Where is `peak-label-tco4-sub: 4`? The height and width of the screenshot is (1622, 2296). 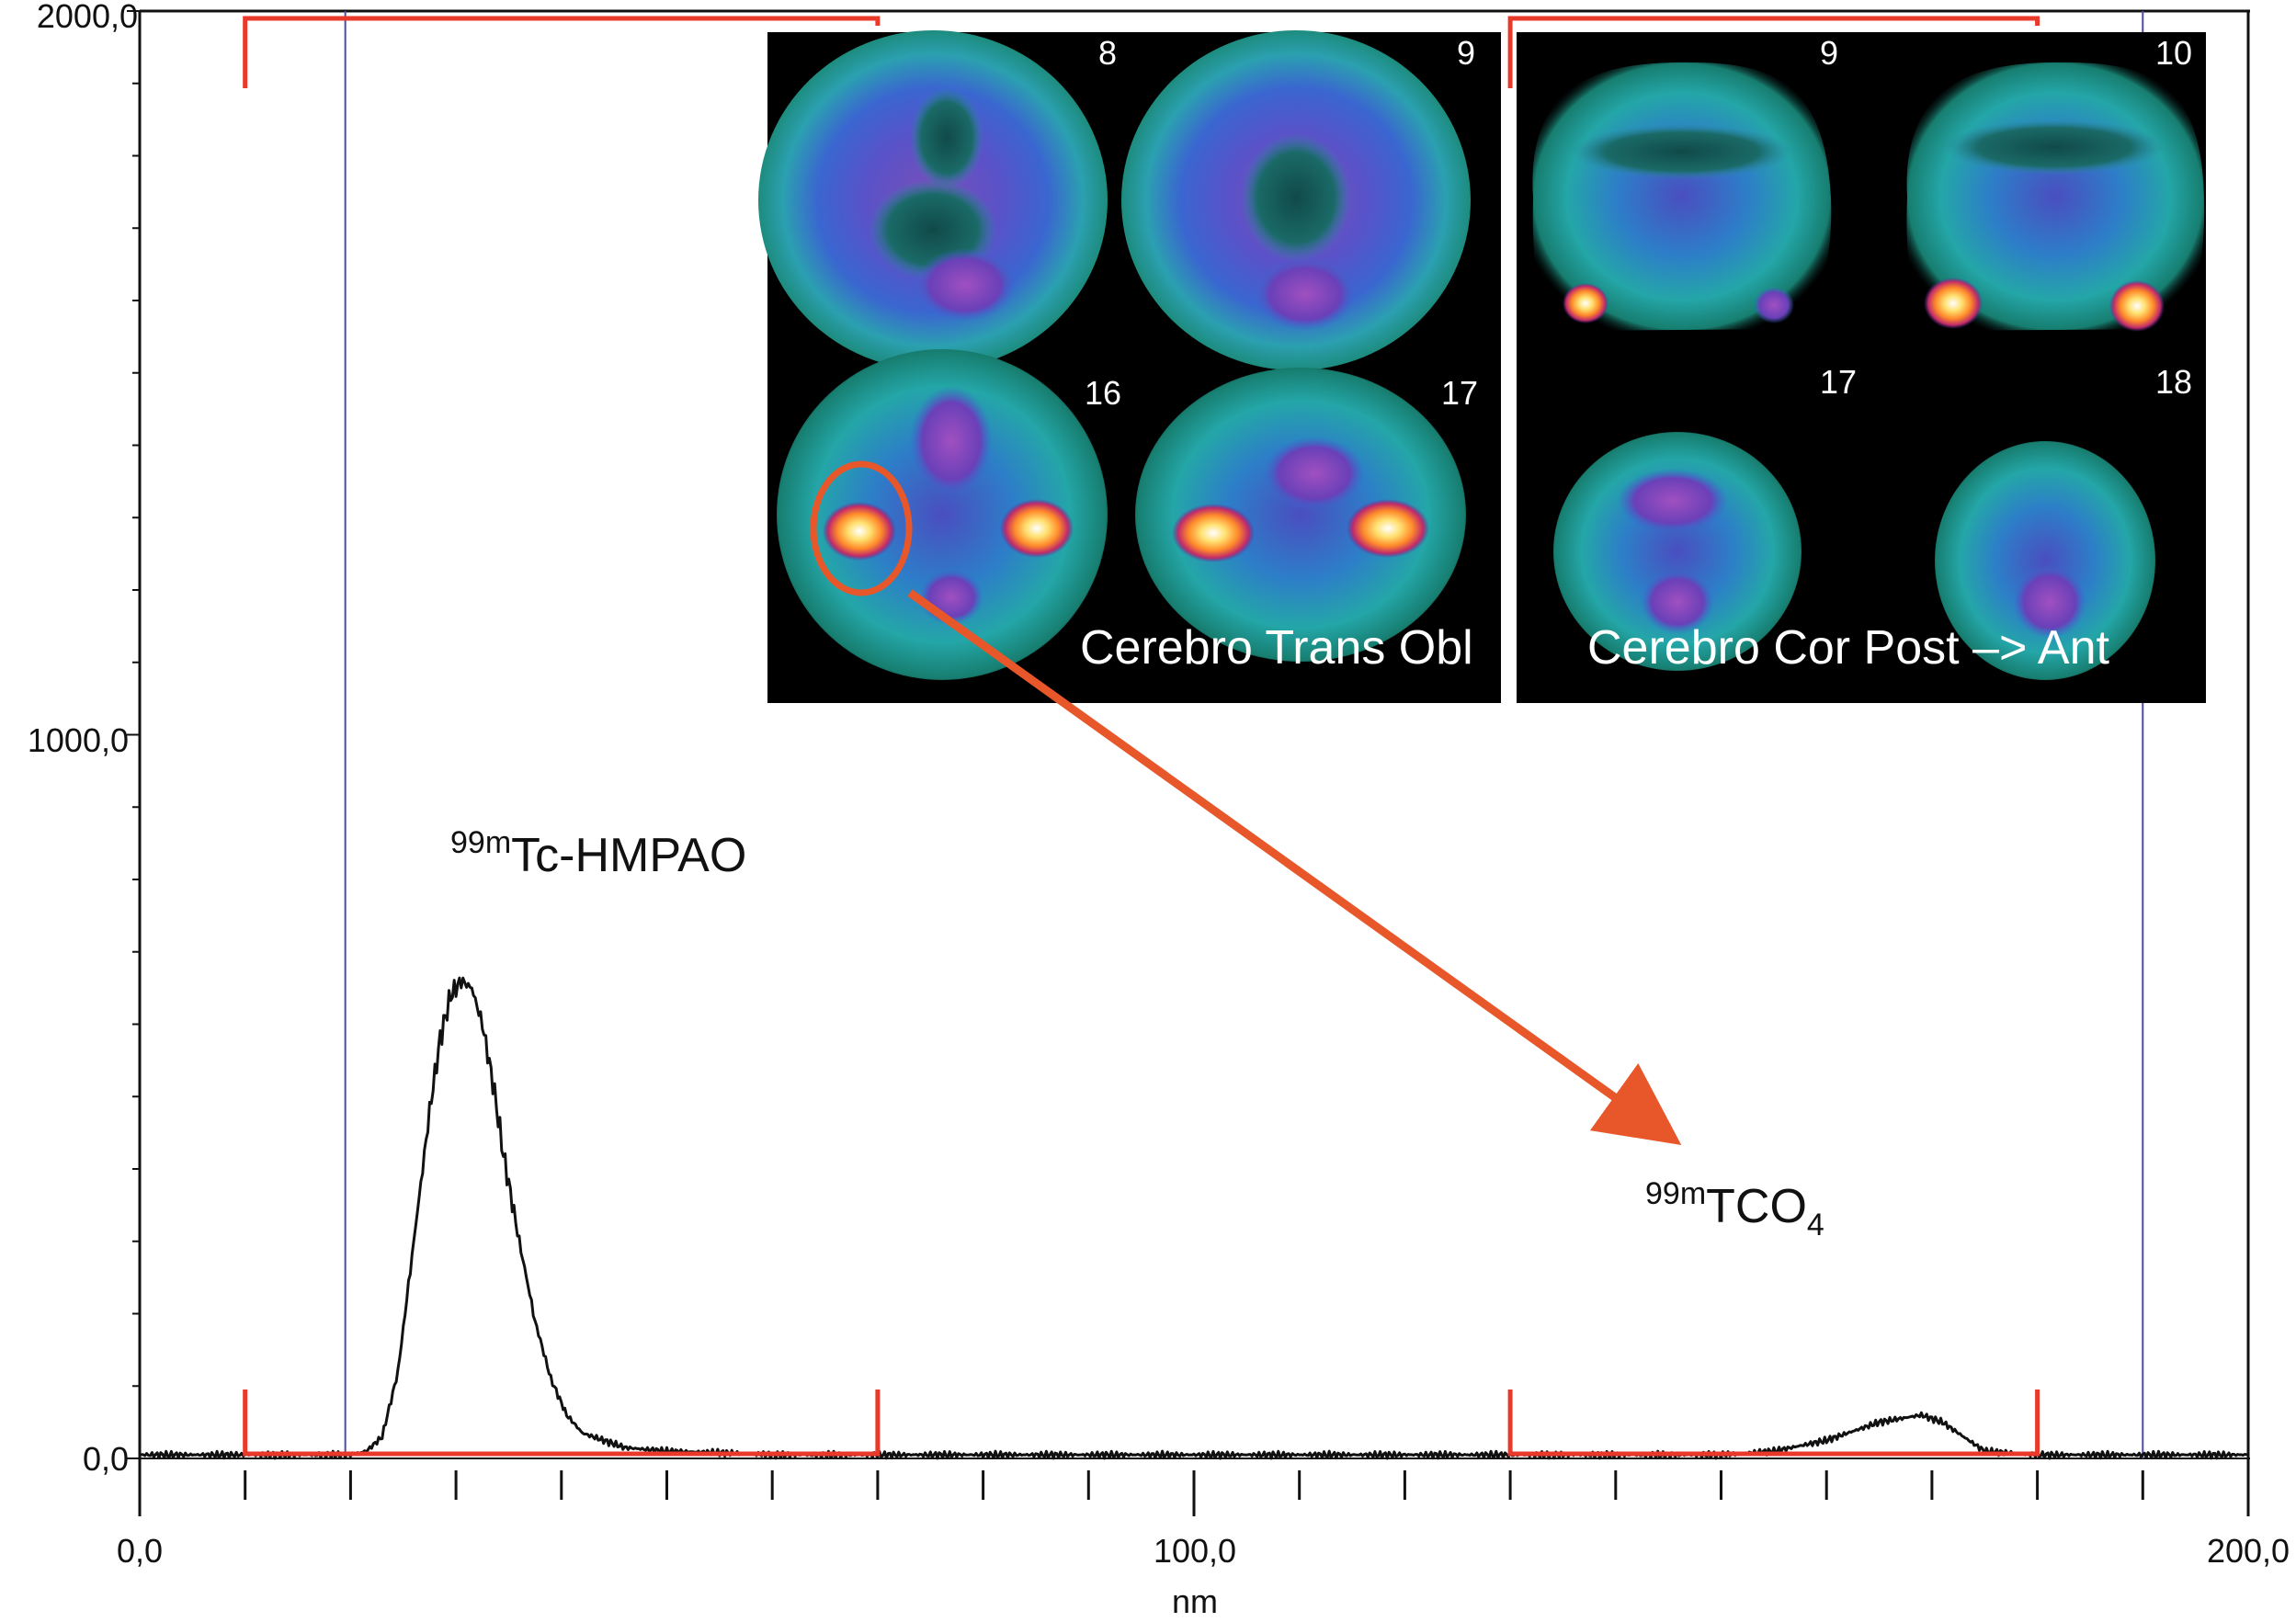
peak-label-tco4-sub: 4 is located at coordinates (1816, 1225).